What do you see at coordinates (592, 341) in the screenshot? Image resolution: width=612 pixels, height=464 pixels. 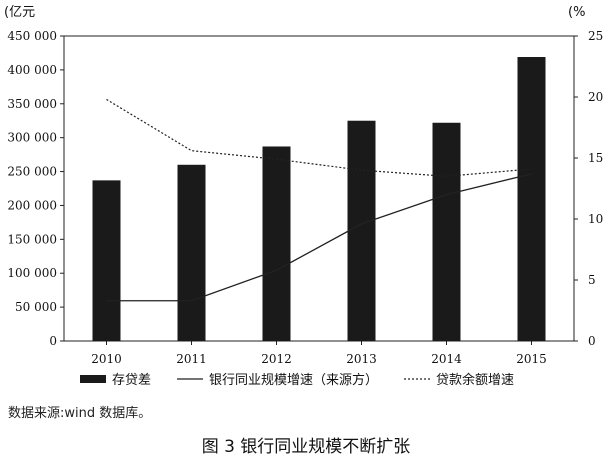 I see `right-tick-label: 0` at bounding box center [592, 341].